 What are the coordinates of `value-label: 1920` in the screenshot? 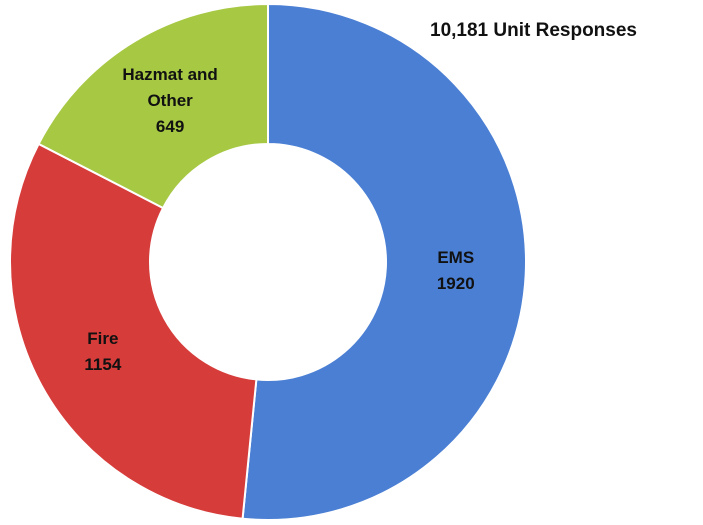 It's located at (455, 284).